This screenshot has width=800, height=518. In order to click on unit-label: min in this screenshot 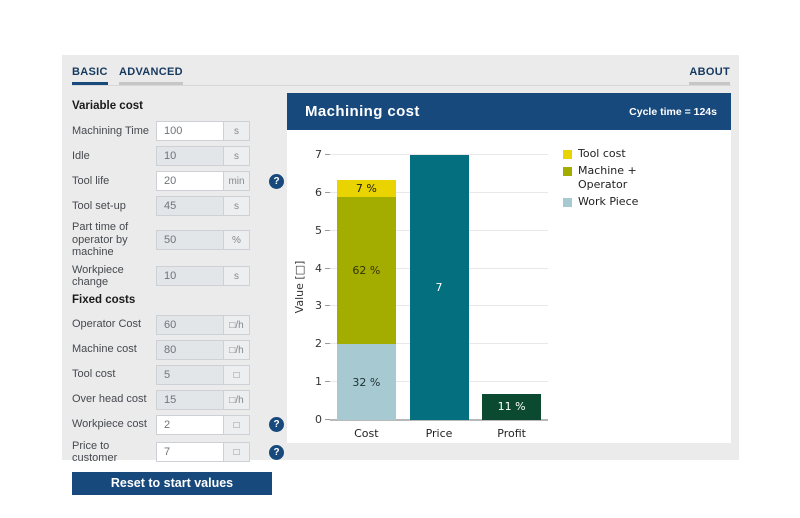, I will do `click(237, 181)`.